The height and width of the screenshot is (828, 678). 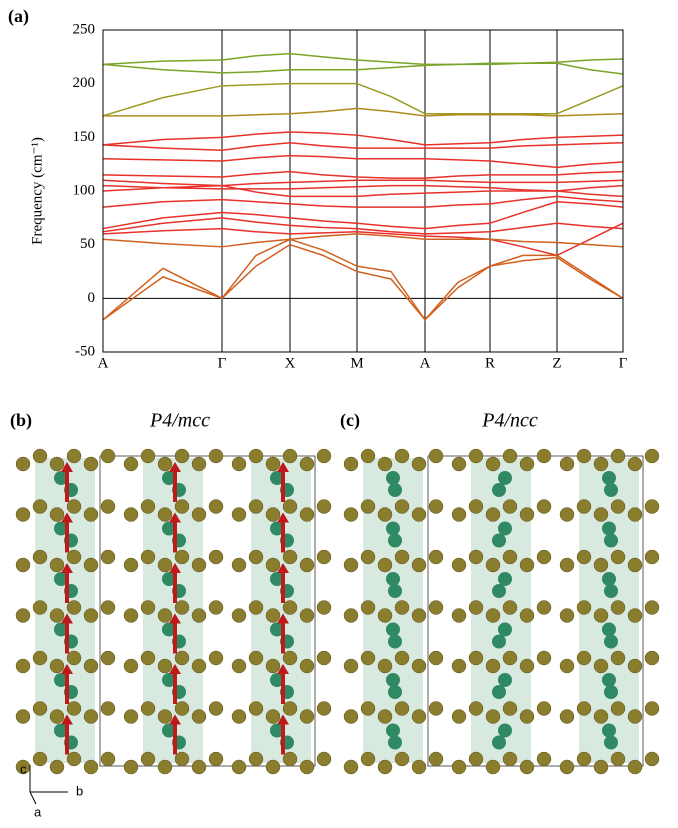 What do you see at coordinates (92, 298) in the screenshot?
I see `y-tick-label: 0` at bounding box center [92, 298].